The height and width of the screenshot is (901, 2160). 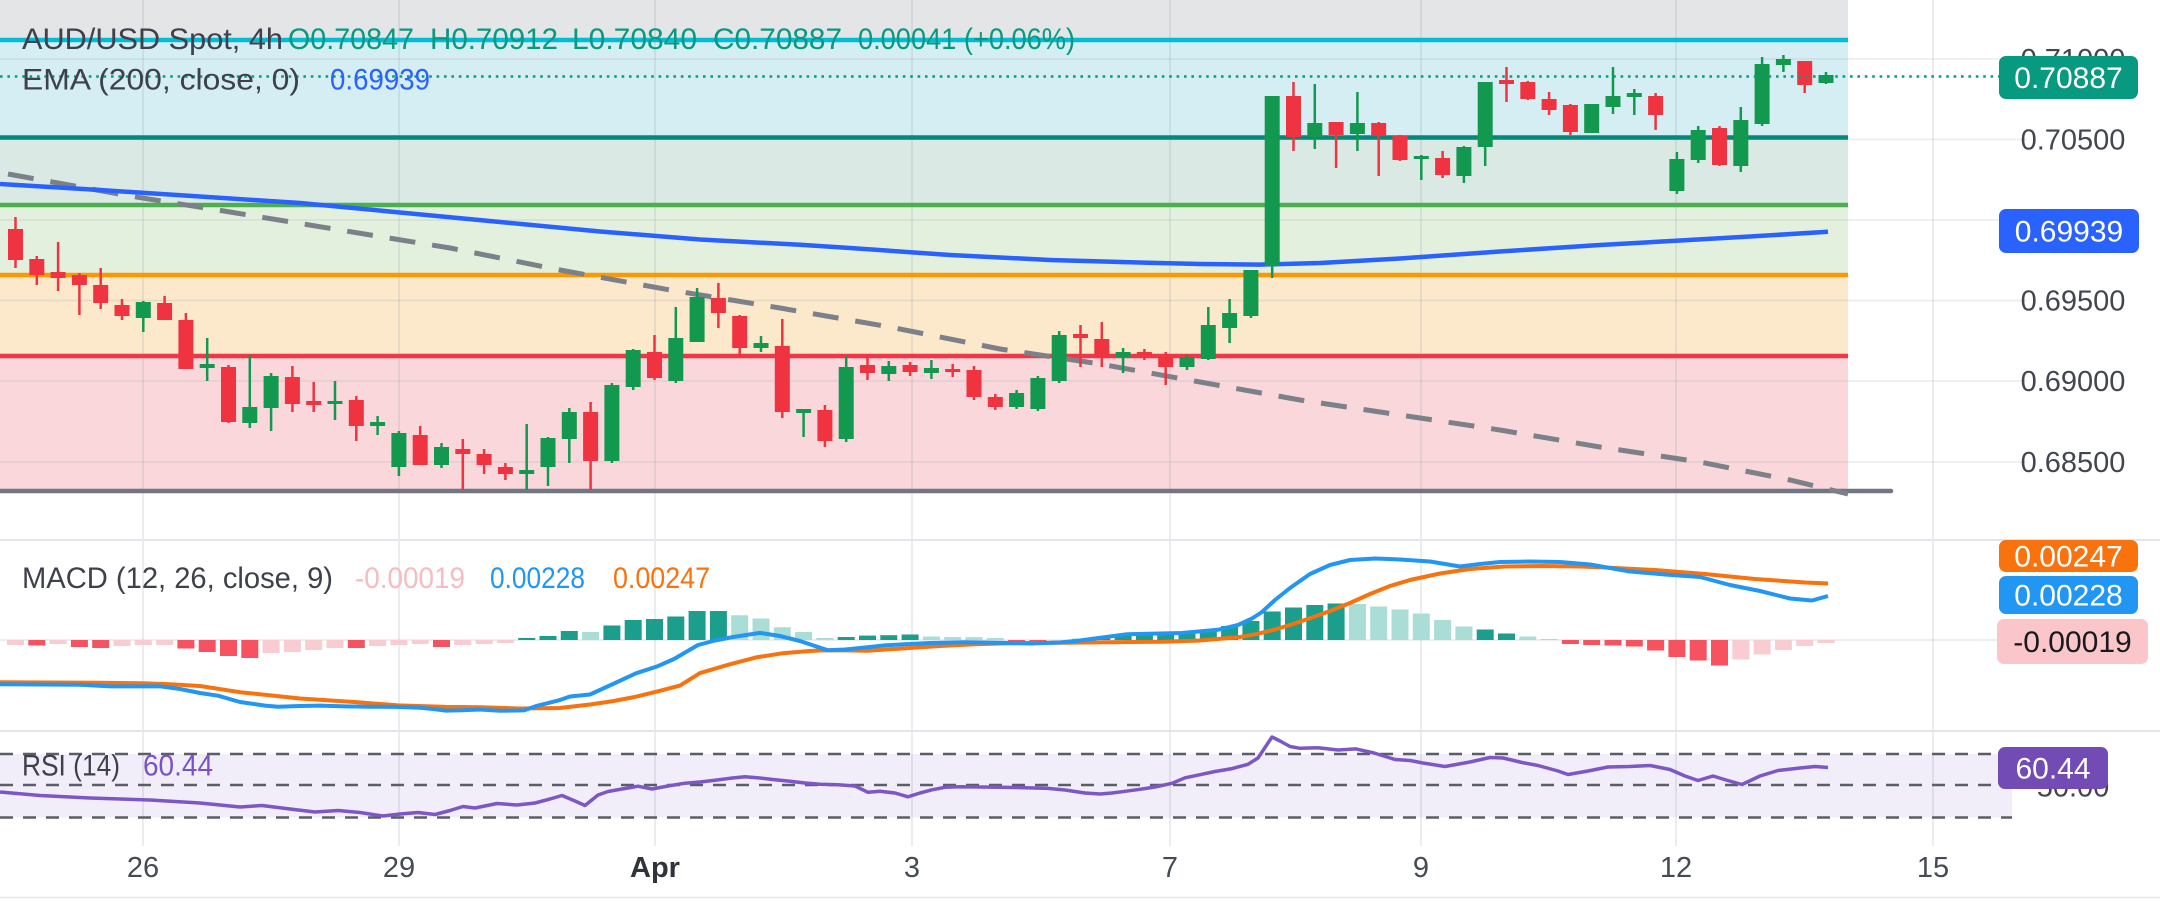 What do you see at coordinates (2073, 302) in the screenshot?
I see `svg-text: 0.69500` at bounding box center [2073, 302].